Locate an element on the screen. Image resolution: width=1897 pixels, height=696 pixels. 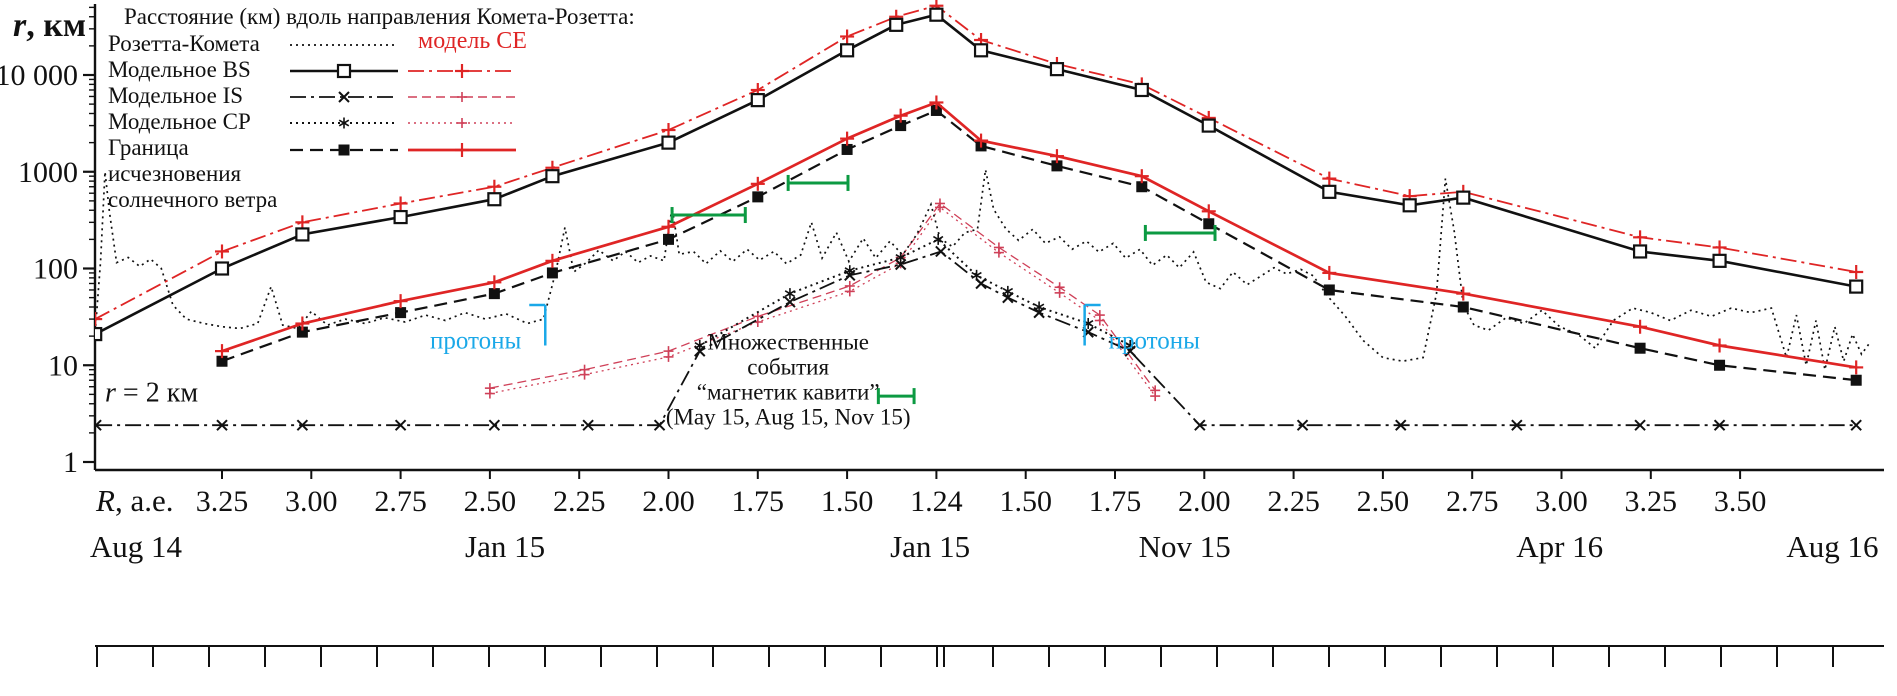
svg-text: “магнетик кавити” is located at coordinates (788, 392).